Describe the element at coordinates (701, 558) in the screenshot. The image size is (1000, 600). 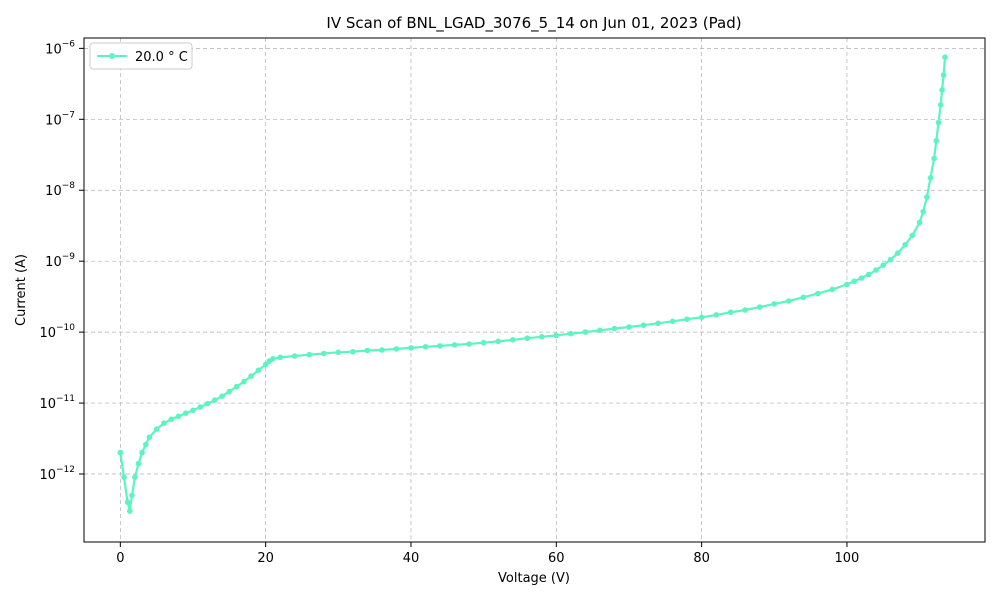
I see `x-tick-label: 80` at that location.